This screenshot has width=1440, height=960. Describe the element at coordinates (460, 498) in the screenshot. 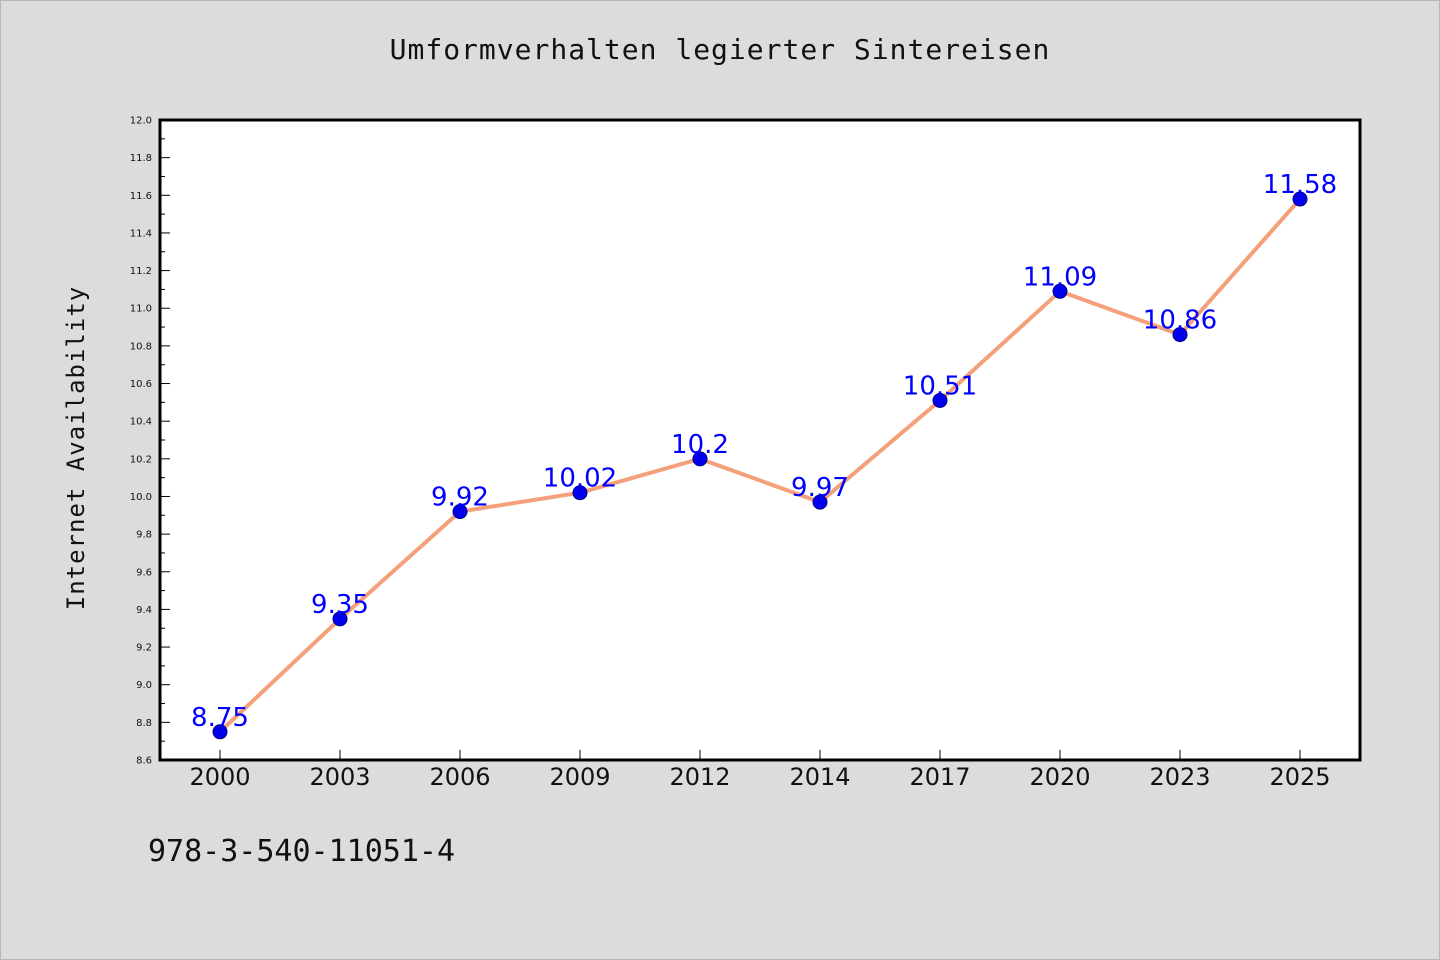

I see `data-label: 9.92` at that location.